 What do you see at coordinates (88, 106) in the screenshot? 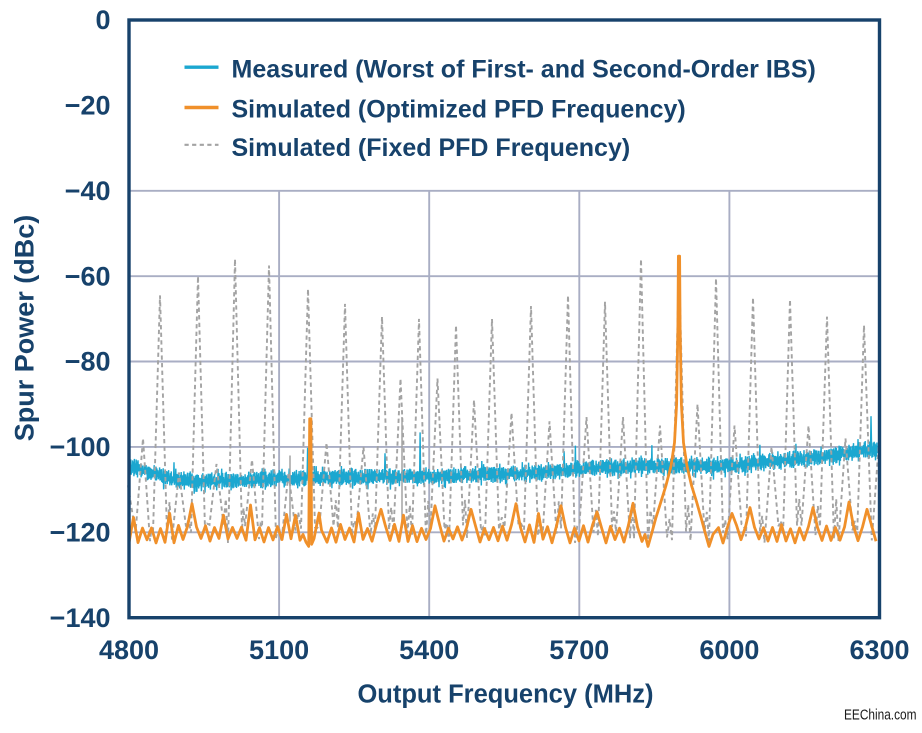
I see `svg-text: −20` at bounding box center [88, 106].